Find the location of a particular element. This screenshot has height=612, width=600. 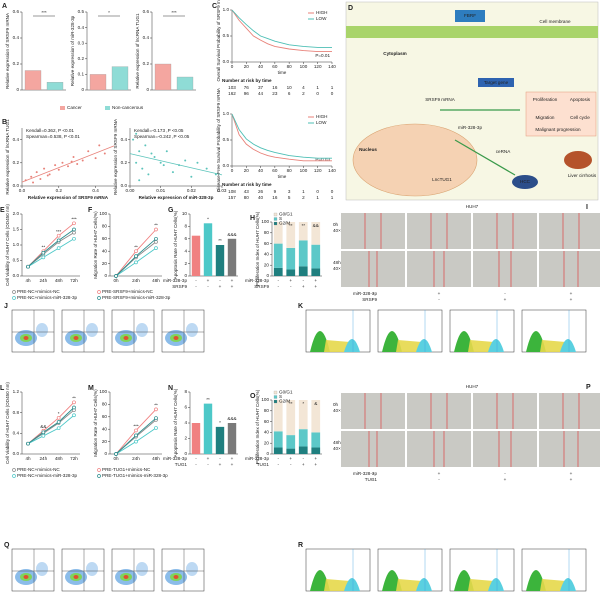

legend-label: PRE-NC+mimics-miR-328-3p is located at coordinates (47, 475).